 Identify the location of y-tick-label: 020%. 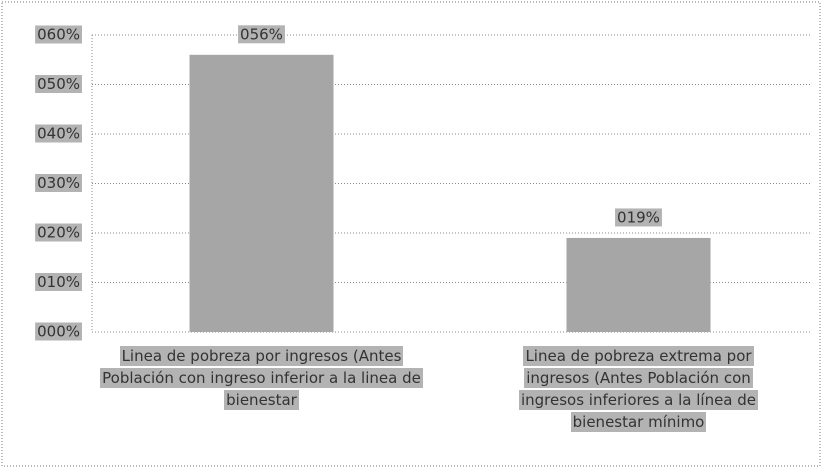
(58, 233).